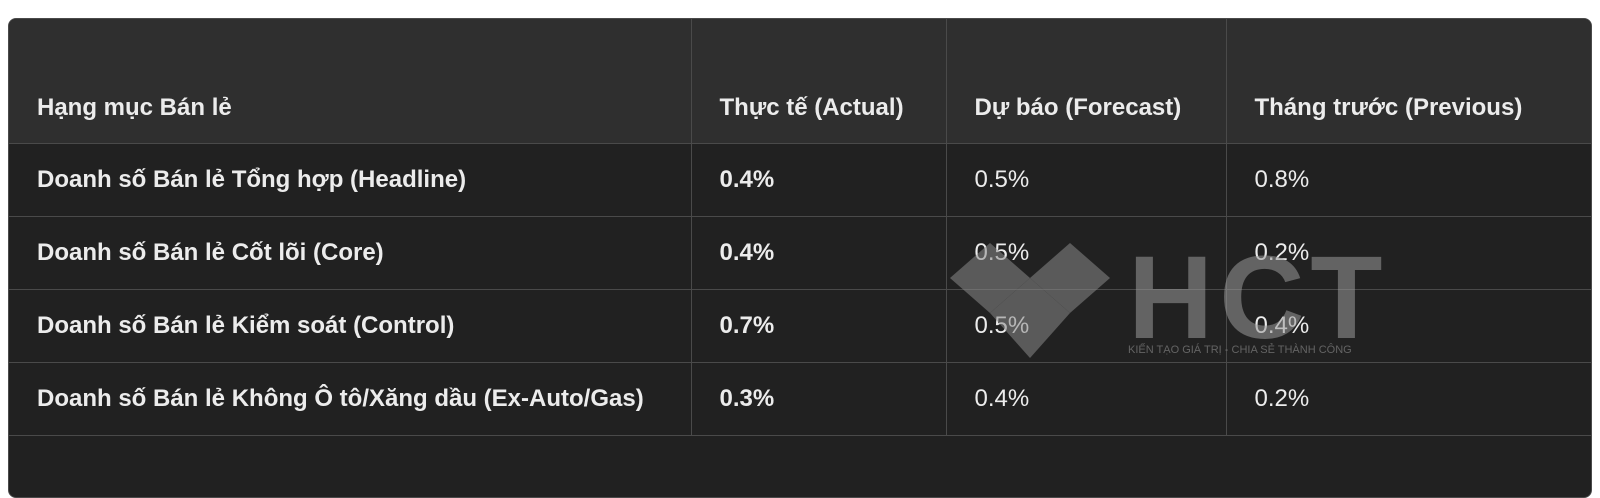 This screenshot has width=1600, height=498. I want to click on table-cell: 0.3%, so click(819, 399).